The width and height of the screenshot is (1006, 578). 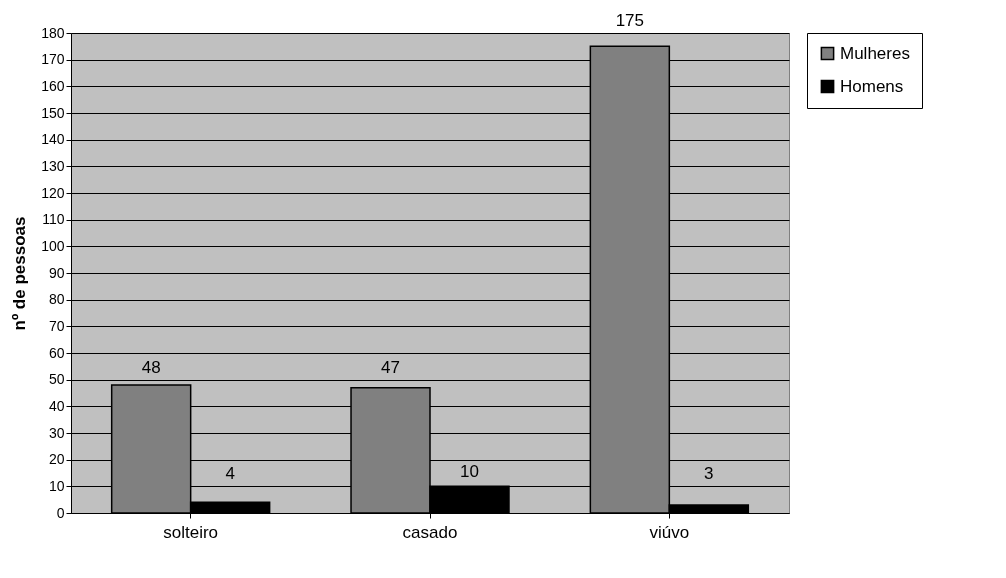 I want to click on data-label: 48, so click(x=151, y=367).